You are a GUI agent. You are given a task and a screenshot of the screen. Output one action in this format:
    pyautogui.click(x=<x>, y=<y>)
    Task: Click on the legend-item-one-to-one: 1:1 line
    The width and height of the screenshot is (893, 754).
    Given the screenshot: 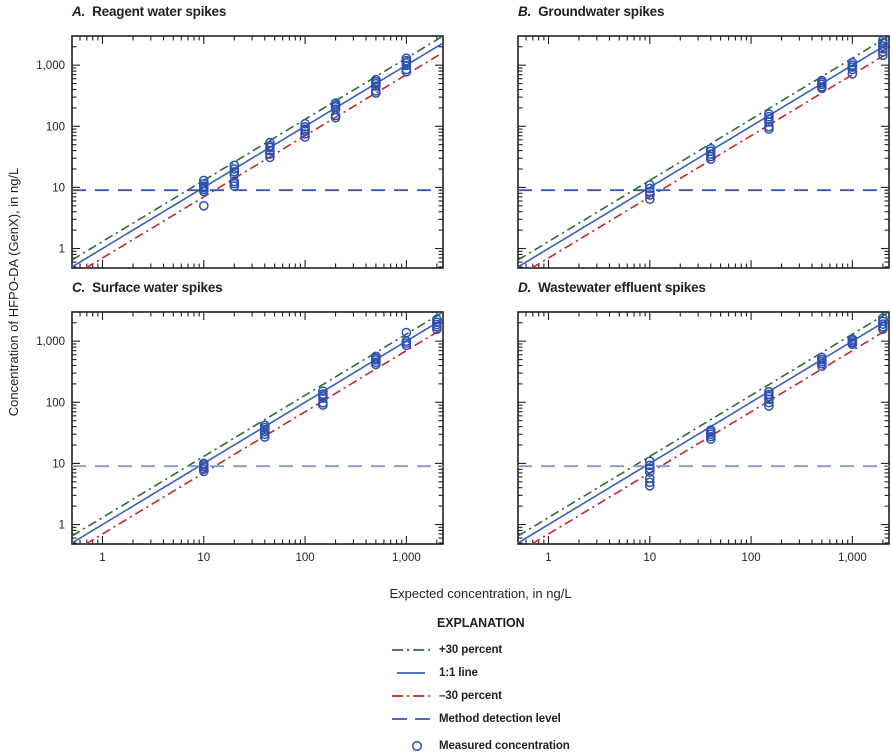 What is the action you would take?
    pyautogui.click(x=481, y=672)
    